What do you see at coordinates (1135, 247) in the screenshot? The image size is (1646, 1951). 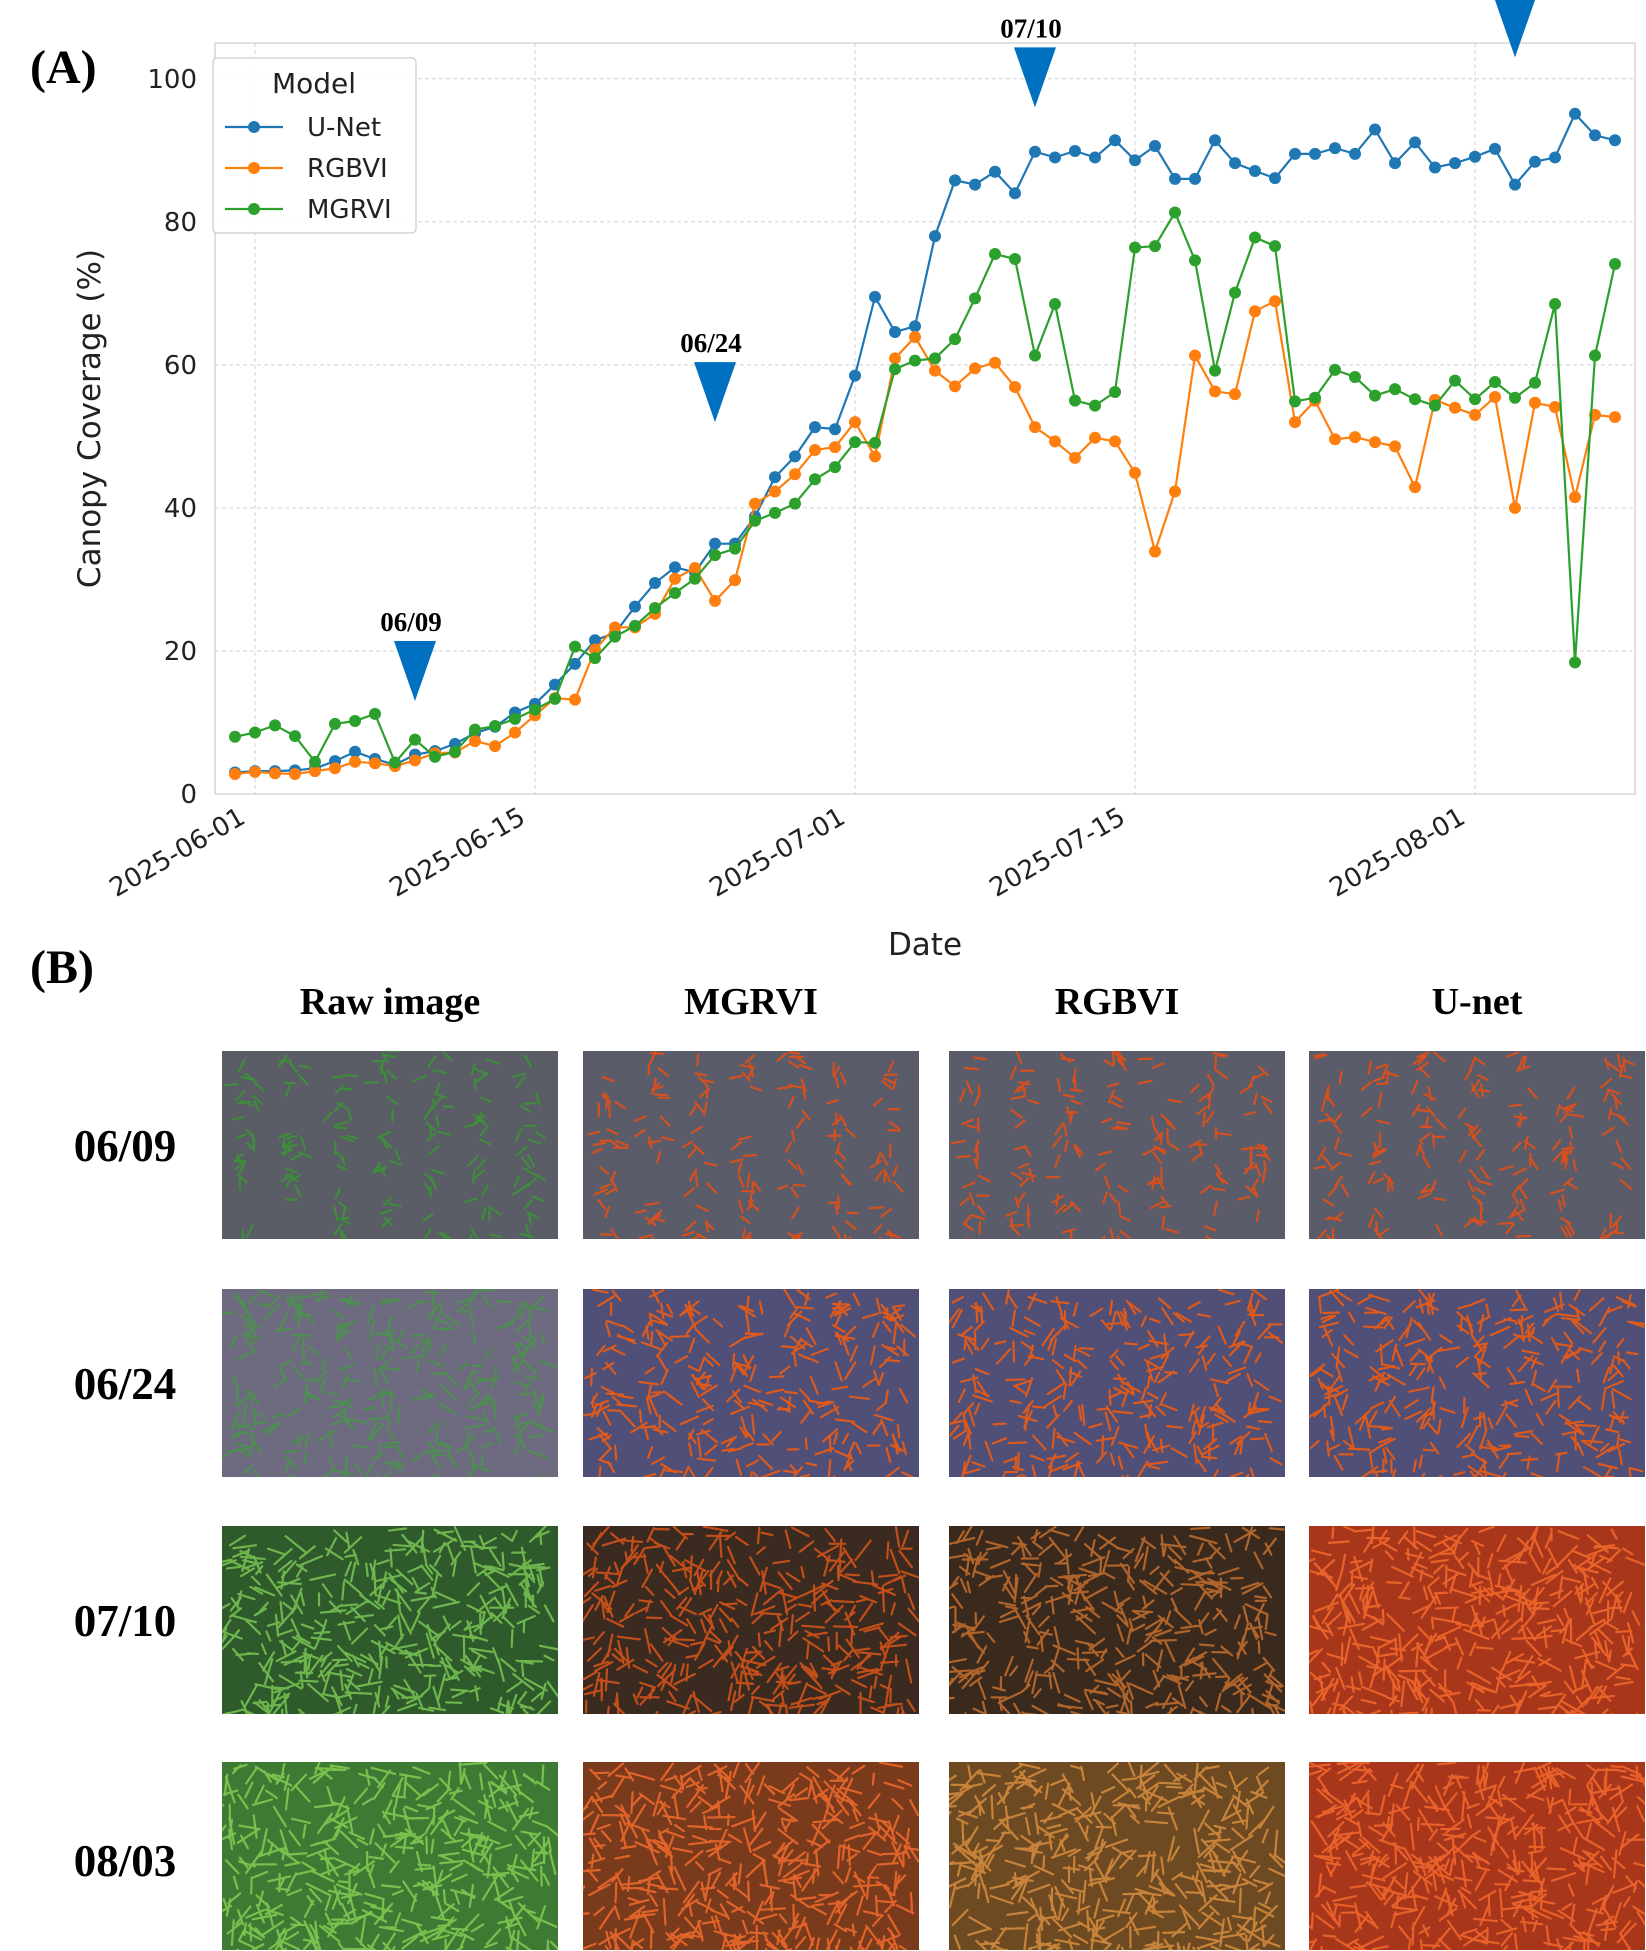 I see `data-point-mgrvi` at bounding box center [1135, 247].